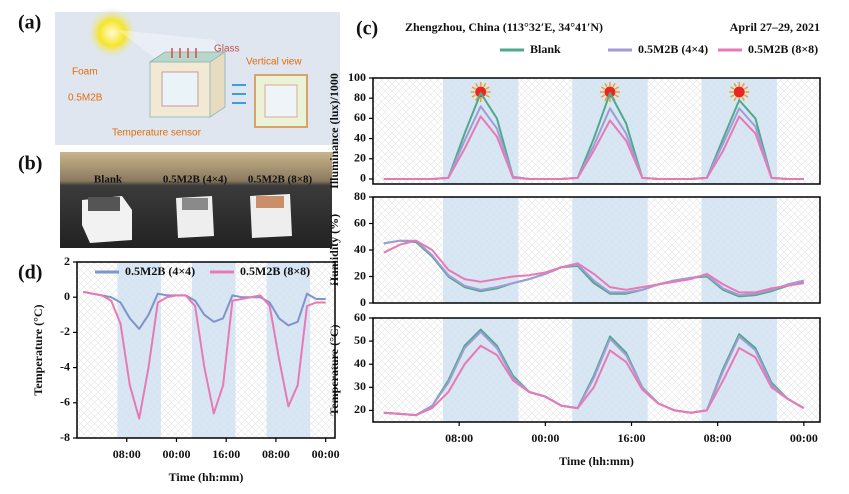 This screenshot has height=494, width=849. I want to click on y-tick-label: -8, so click(65, 437).